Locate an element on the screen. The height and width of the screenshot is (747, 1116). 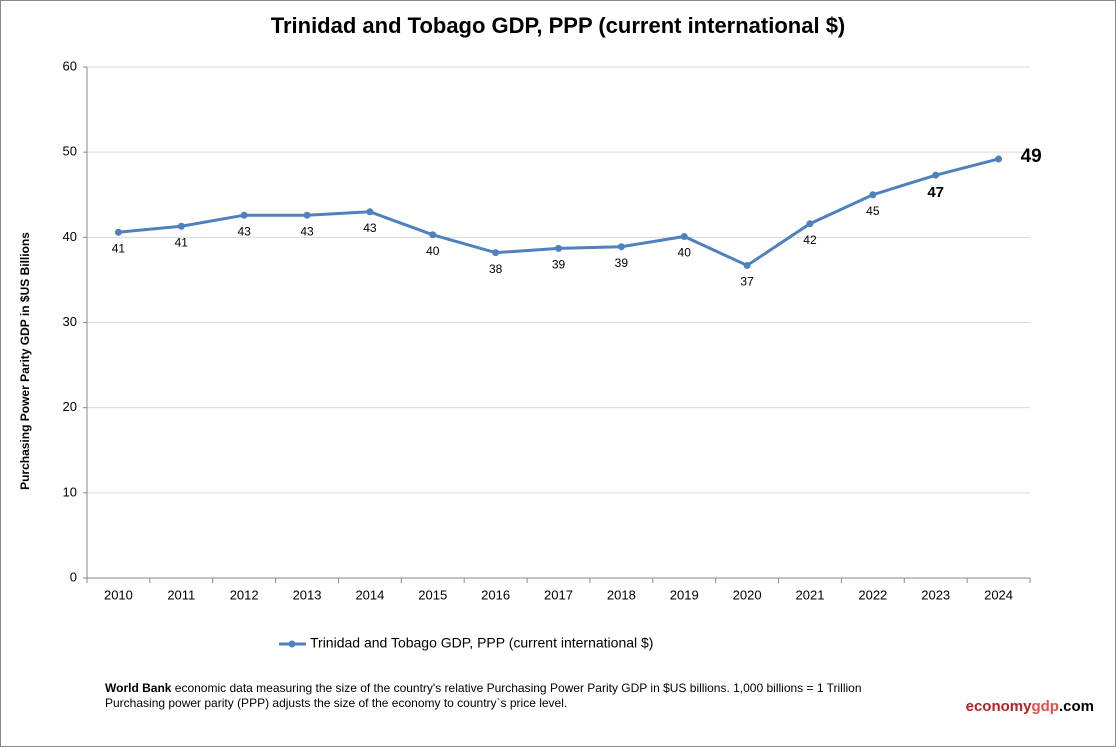
brand-part: .com is located at coordinates (1076, 706).